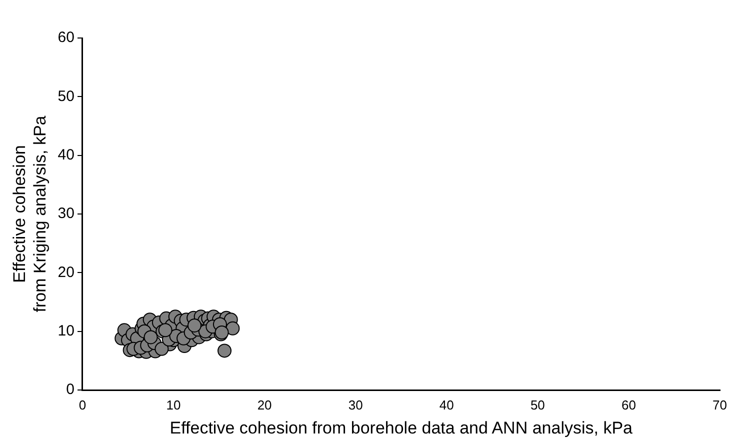  Describe the element at coordinates (720, 404) in the screenshot. I see `x-tick-label: 70` at that location.